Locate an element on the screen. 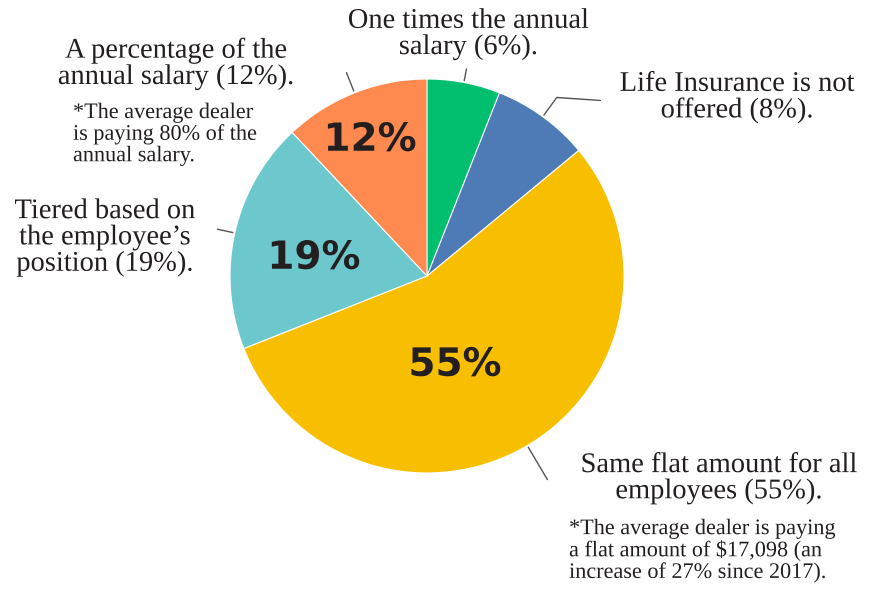 This screenshot has height=590, width=879. slice-label: Tiered based on the employee’s position (19%). is located at coordinates (105, 237).